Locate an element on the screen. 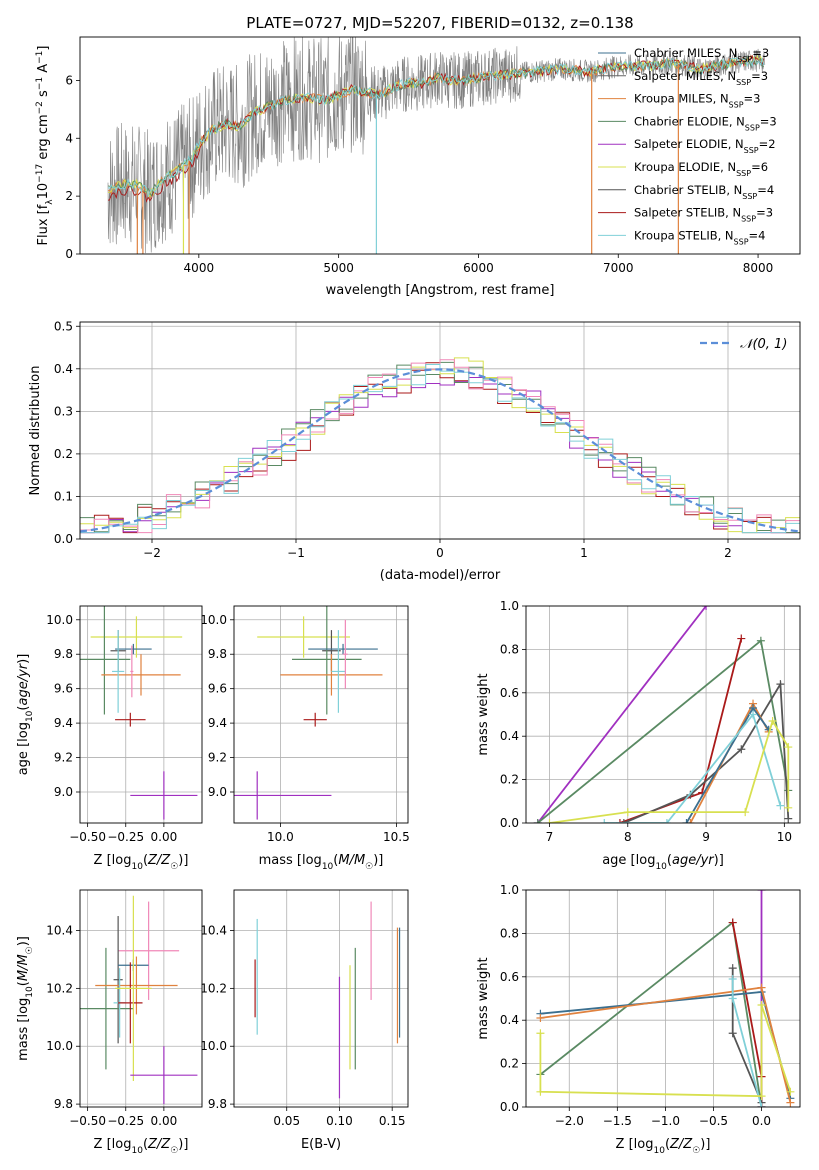  legend-entry: Salpeter STELIB, NSSP=3 is located at coordinates (703, 215).